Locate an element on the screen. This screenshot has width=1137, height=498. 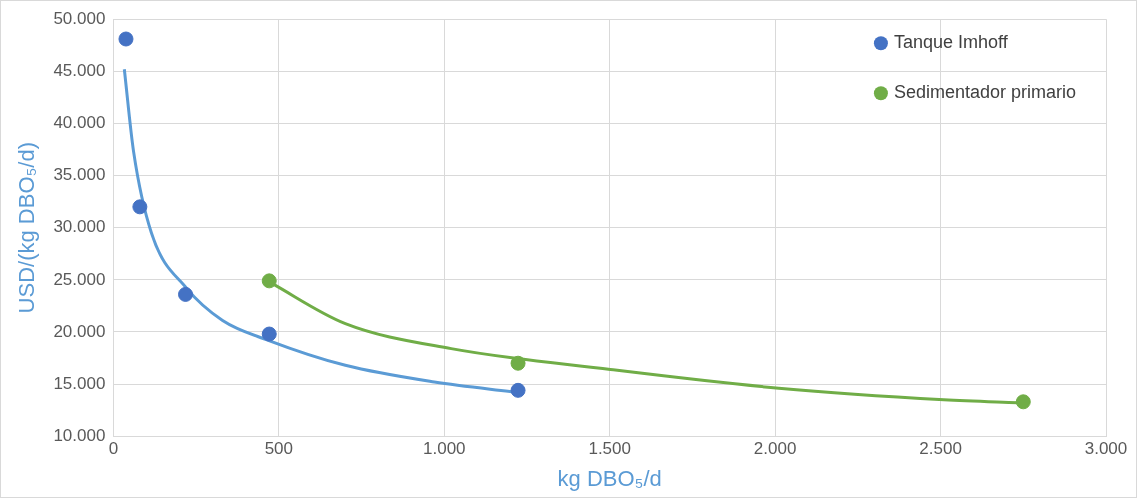
y-tick-label: 30.000 is located at coordinates (79, 227).